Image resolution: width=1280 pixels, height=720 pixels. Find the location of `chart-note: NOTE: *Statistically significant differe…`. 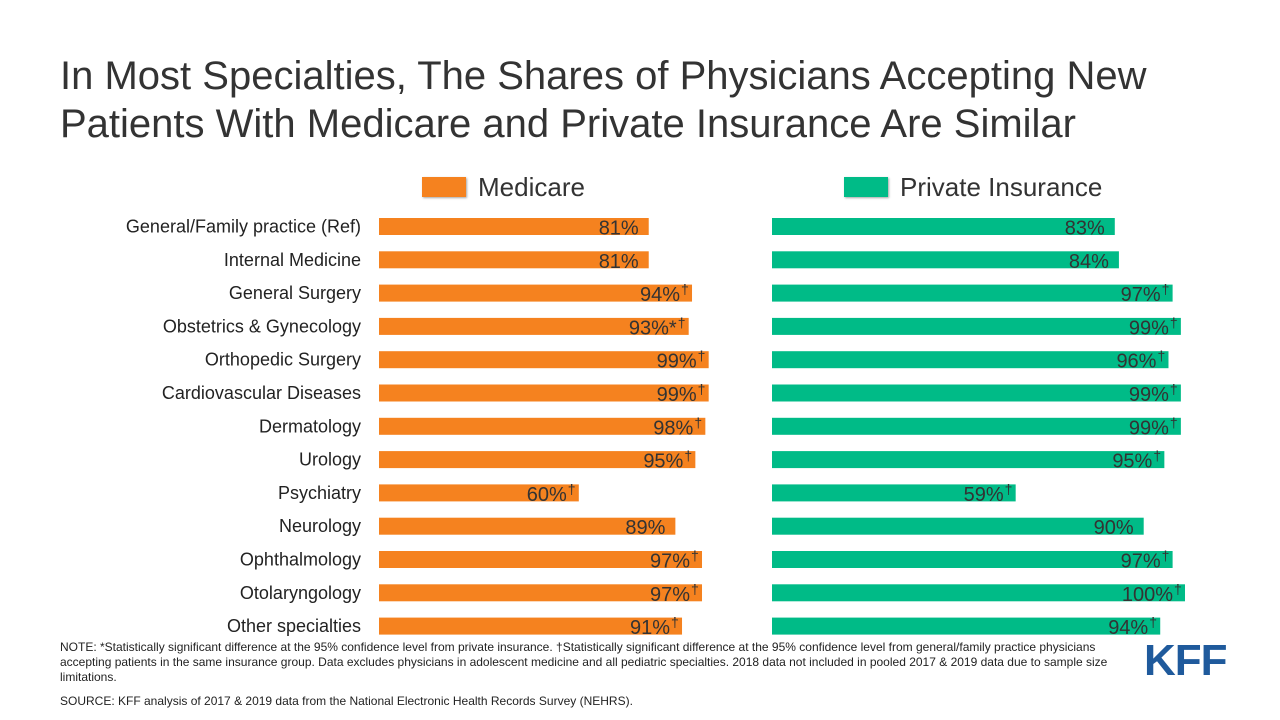

chart-note: NOTE: *Statistically significant differe… is located at coordinates (584, 662).